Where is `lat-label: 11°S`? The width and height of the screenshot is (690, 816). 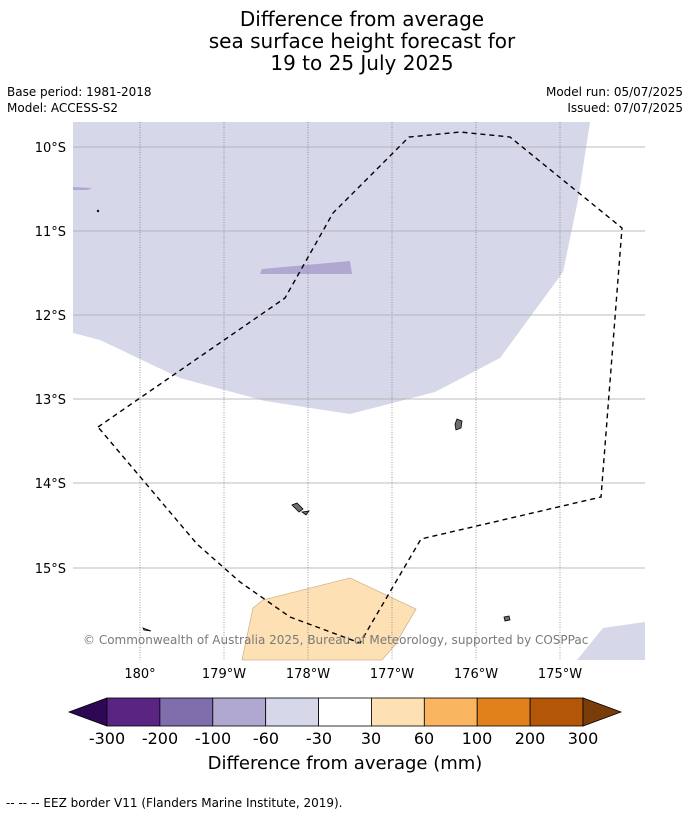
lat-label: 11°S is located at coordinates (50, 232).